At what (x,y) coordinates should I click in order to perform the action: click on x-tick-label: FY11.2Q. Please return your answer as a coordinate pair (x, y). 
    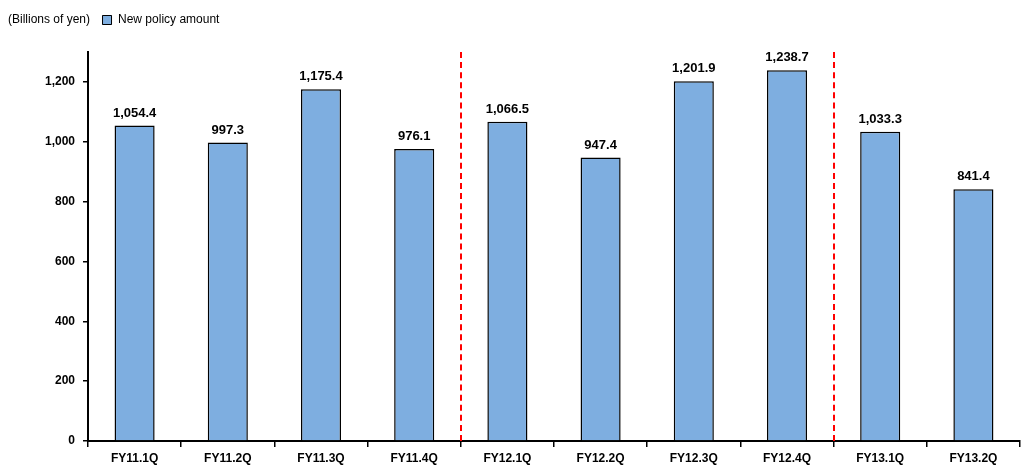
    Looking at the image, I should click on (228, 457).